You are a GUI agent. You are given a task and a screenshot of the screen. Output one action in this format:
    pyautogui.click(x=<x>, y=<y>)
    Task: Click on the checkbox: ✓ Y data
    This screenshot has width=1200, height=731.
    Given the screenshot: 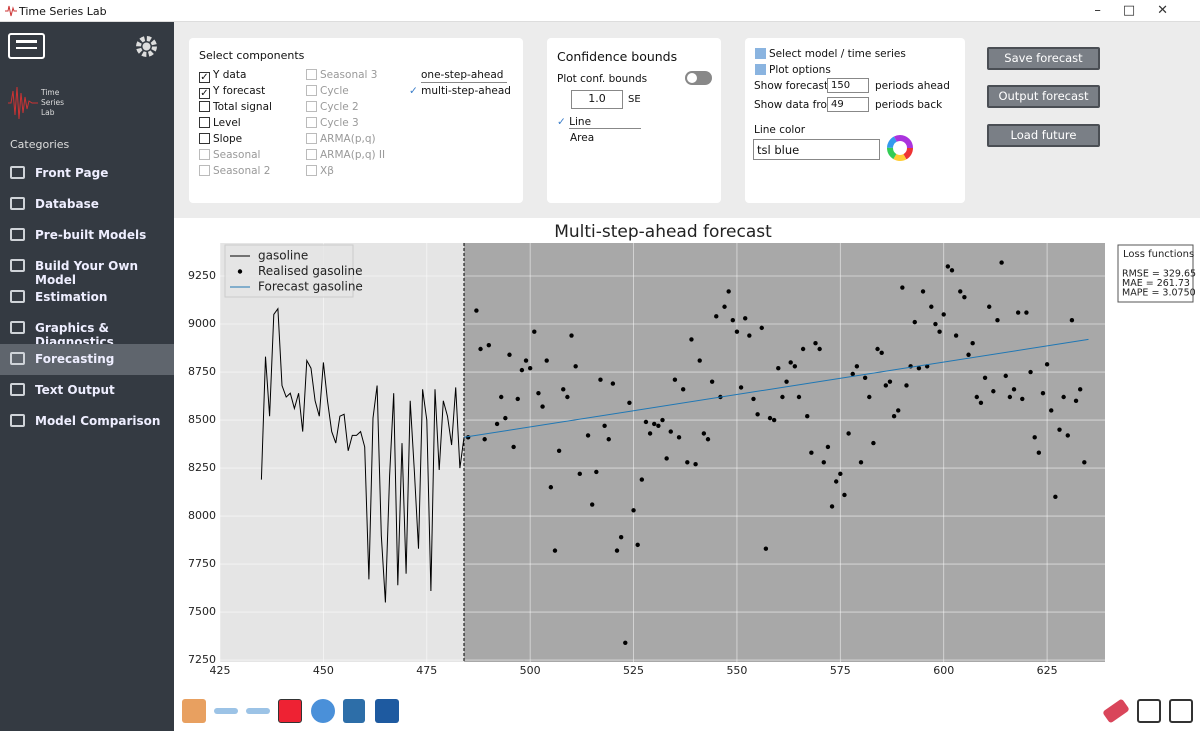 What is the action you would take?
    pyautogui.click(x=222, y=76)
    